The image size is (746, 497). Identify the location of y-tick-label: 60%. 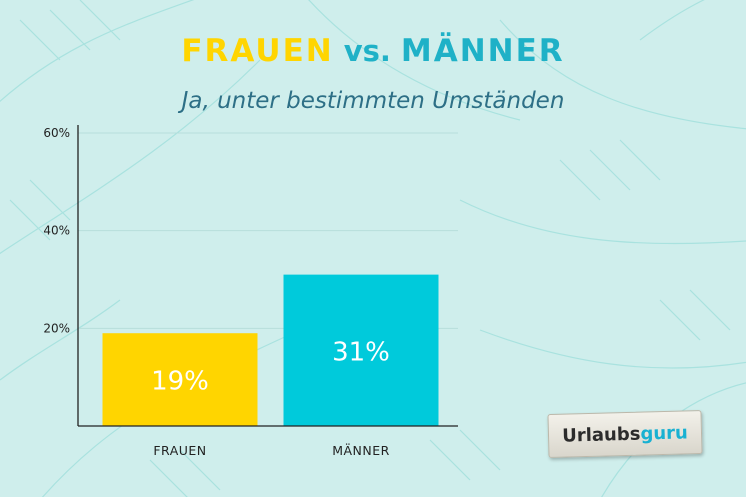
(56, 133).